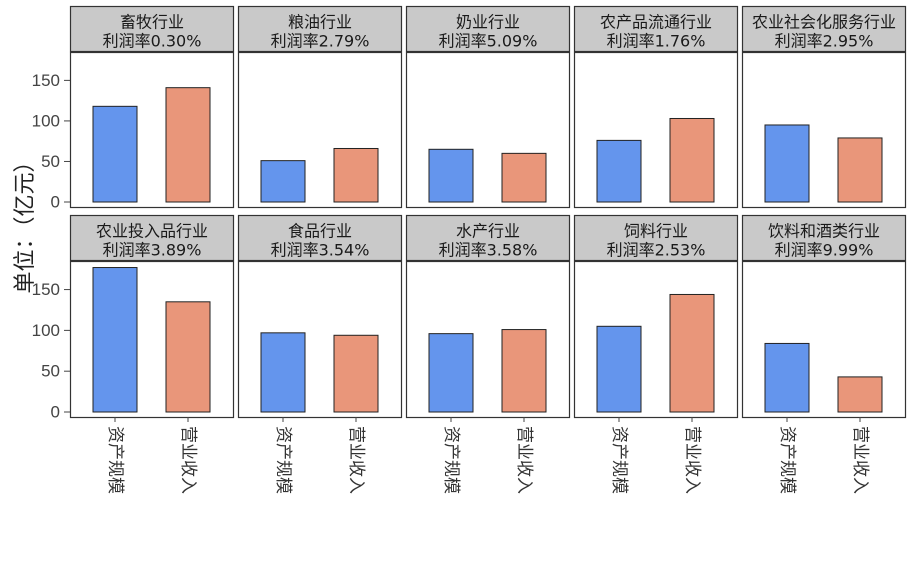  What do you see at coordinates (824, 231) in the screenshot?
I see `facet-title: 饮料和酒类行业` at bounding box center [824, 231].